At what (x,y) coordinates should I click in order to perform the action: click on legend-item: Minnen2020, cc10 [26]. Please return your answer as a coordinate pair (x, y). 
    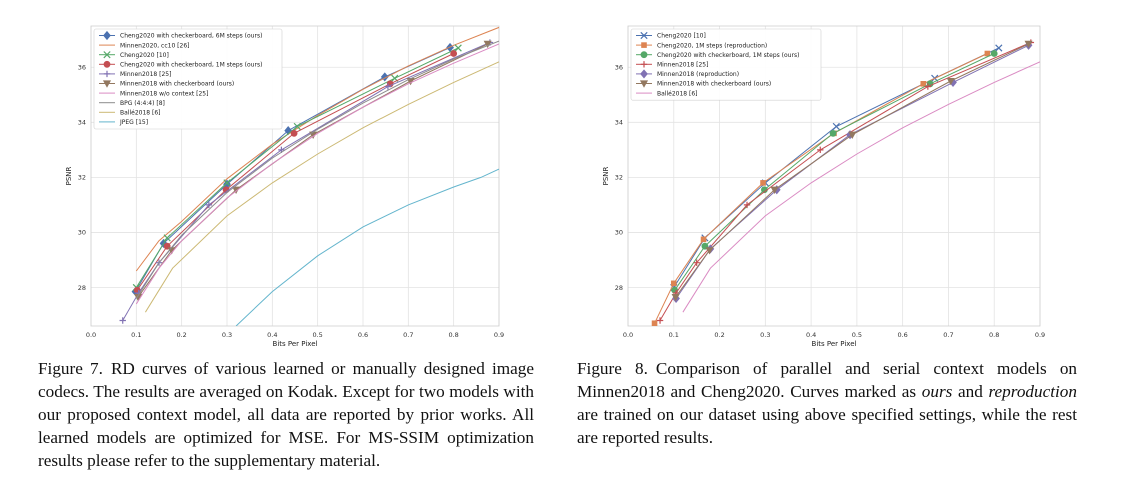
    Looking at the image, I should click on (144, 45).